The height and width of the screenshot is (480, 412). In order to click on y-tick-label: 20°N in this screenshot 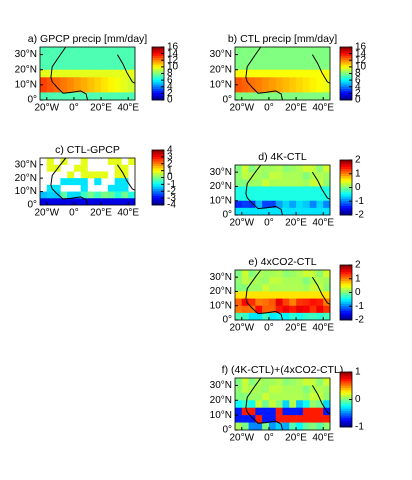, I will do `click(221, 400)`.